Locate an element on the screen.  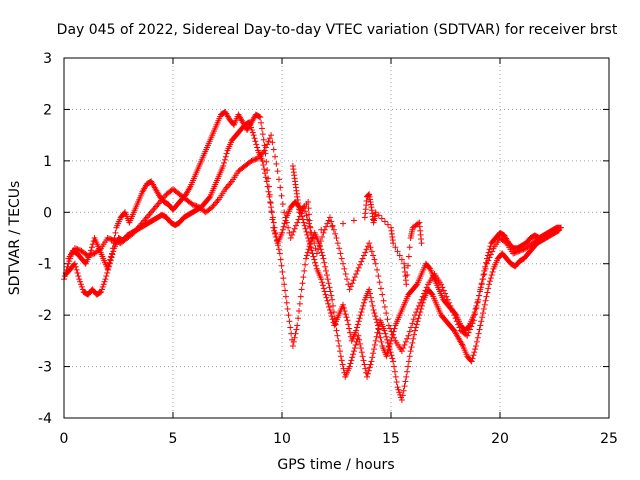
x-tick-label: 20 is located at coordinates (500, 439).